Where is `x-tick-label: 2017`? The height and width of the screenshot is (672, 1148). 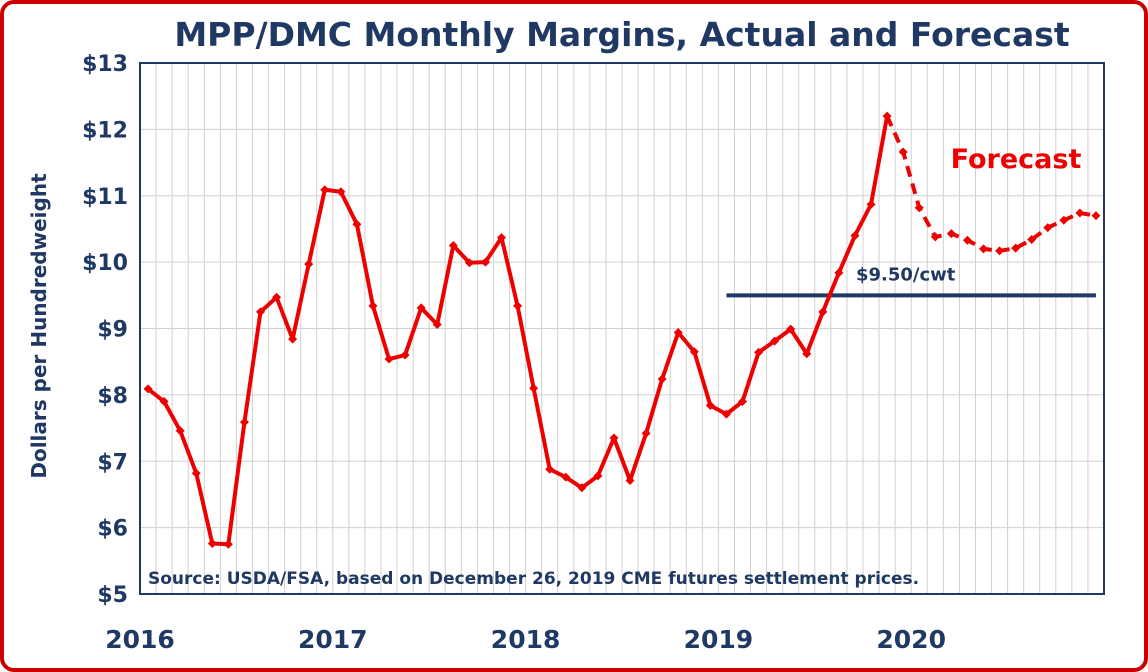
x-tick-label: 2017 is located at coordinates (333, 639).